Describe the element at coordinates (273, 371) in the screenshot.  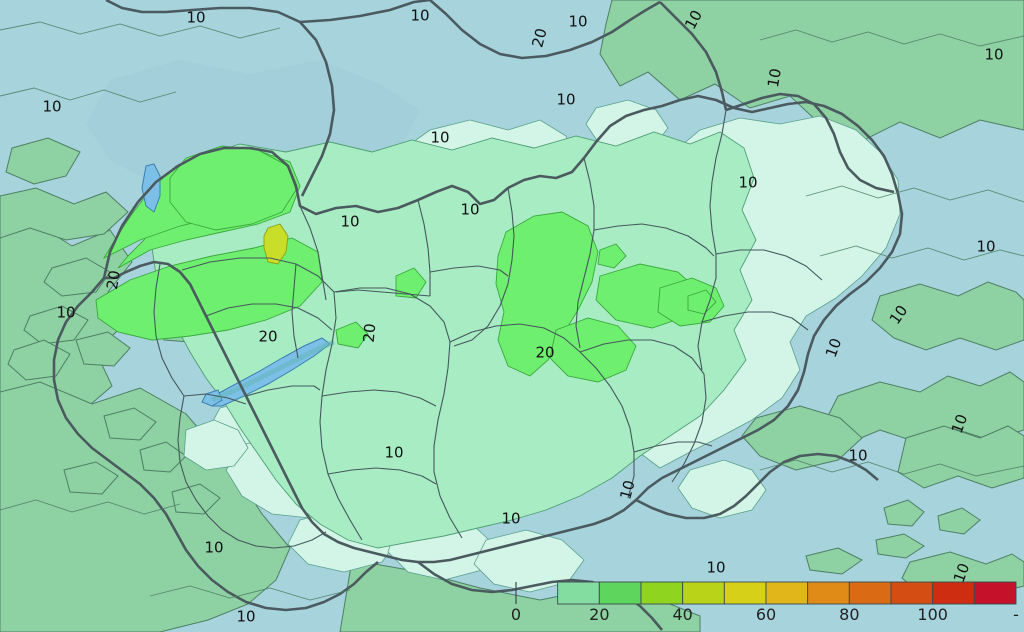
I see `balaton-halo` at that location.